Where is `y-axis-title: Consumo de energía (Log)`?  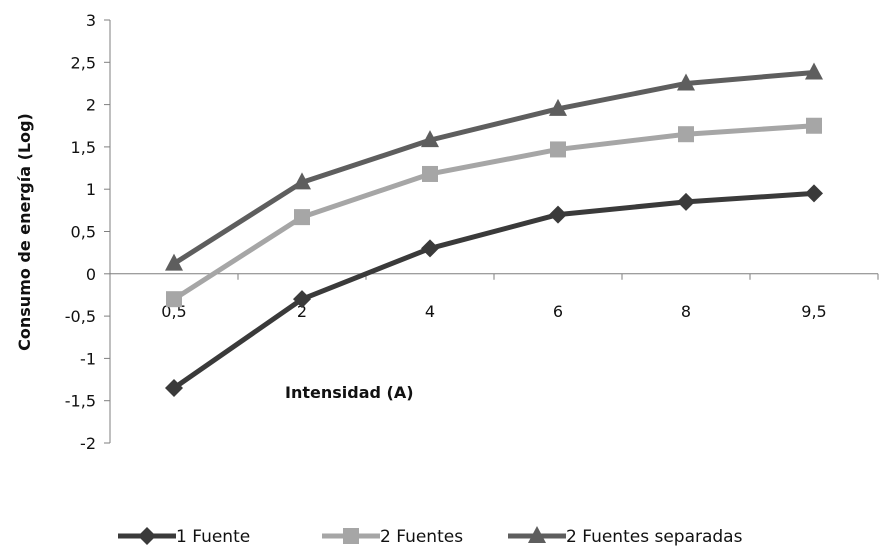
y-axis-title: Consumo de energía (Log) is located at coordinates (24, 232).